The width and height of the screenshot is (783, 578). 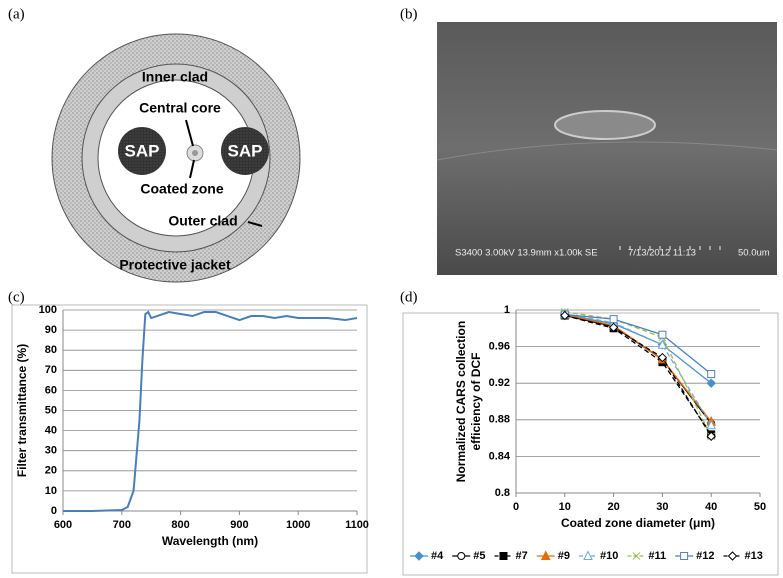 I want to click on diagram-label: Outer clad, so click(x=202, y=221).